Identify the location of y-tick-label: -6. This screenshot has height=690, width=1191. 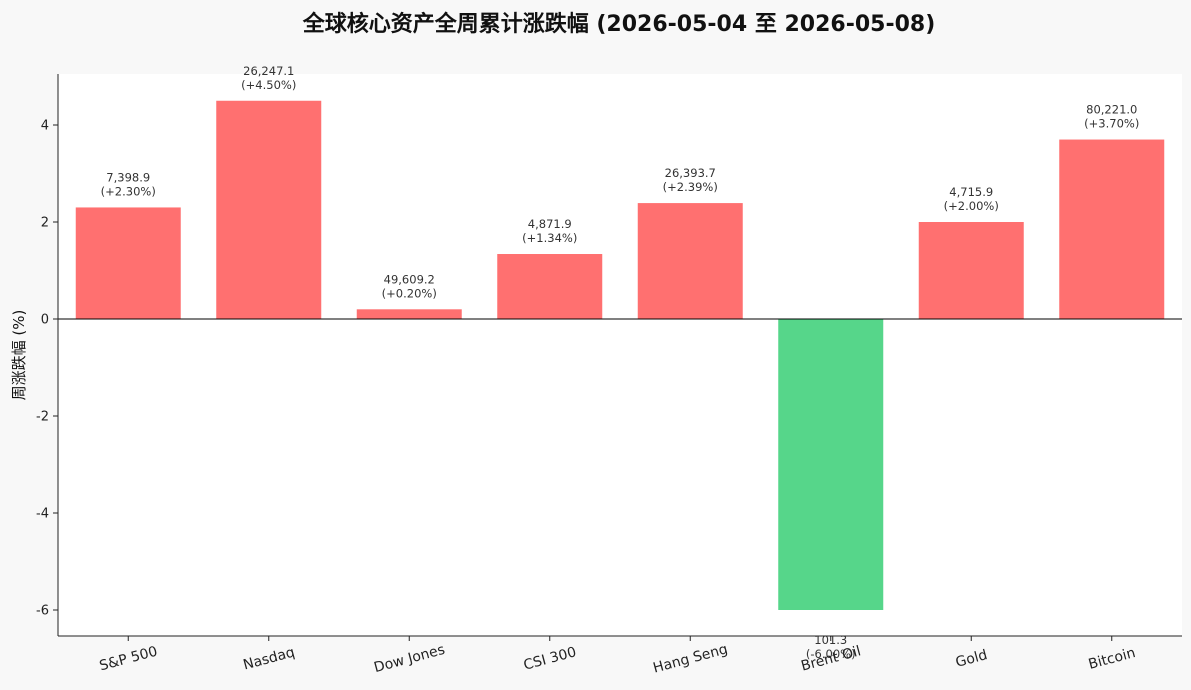
(42, 611).